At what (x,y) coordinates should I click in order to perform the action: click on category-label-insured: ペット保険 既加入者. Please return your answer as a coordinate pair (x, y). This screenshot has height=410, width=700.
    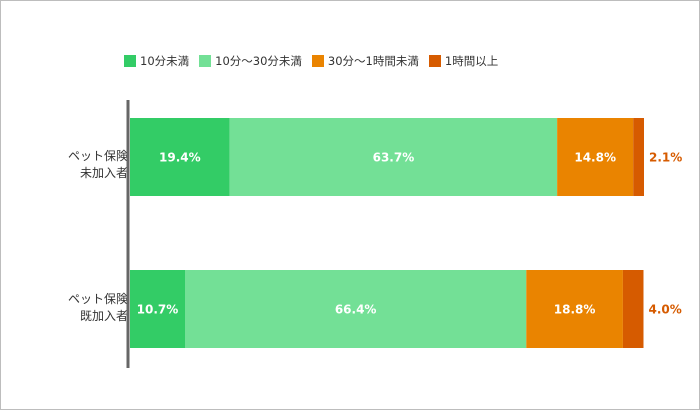
    Looking at the image, I should click on (73, 308).